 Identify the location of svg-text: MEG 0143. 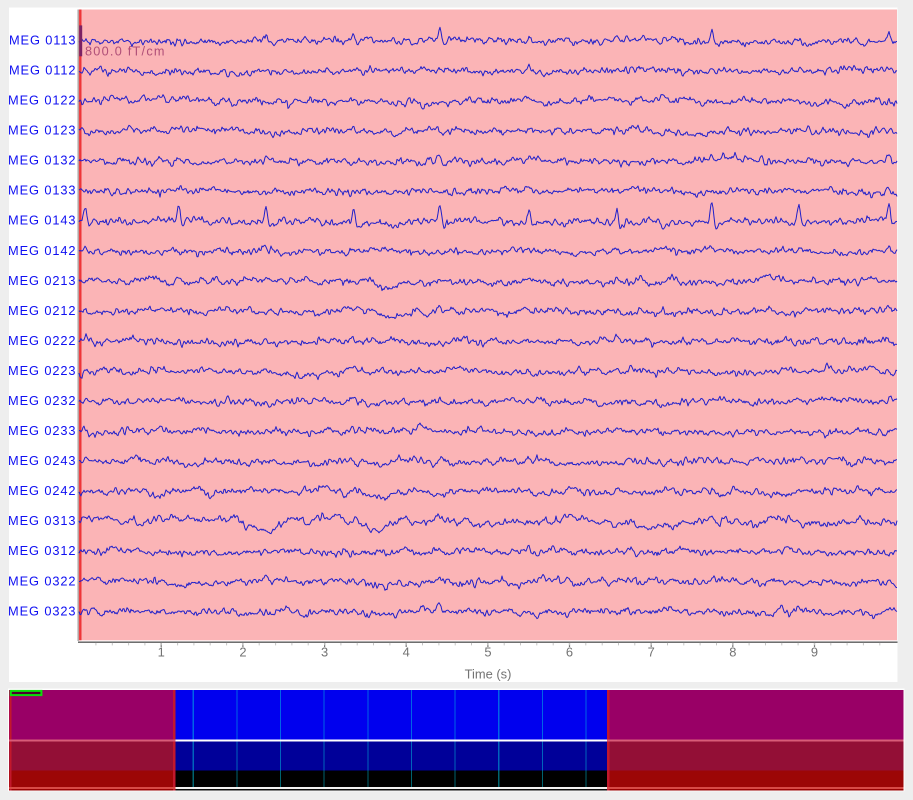
(42, 220).